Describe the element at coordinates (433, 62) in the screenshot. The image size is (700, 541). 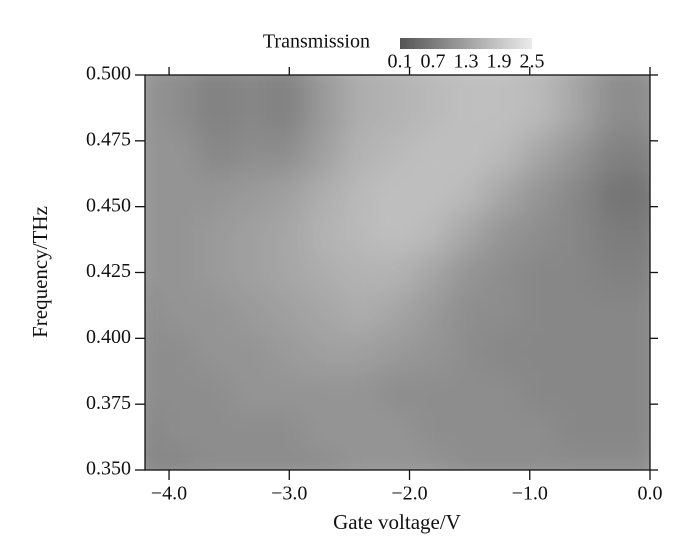
I see `colorbar-tick-label: 0.7` at that location.